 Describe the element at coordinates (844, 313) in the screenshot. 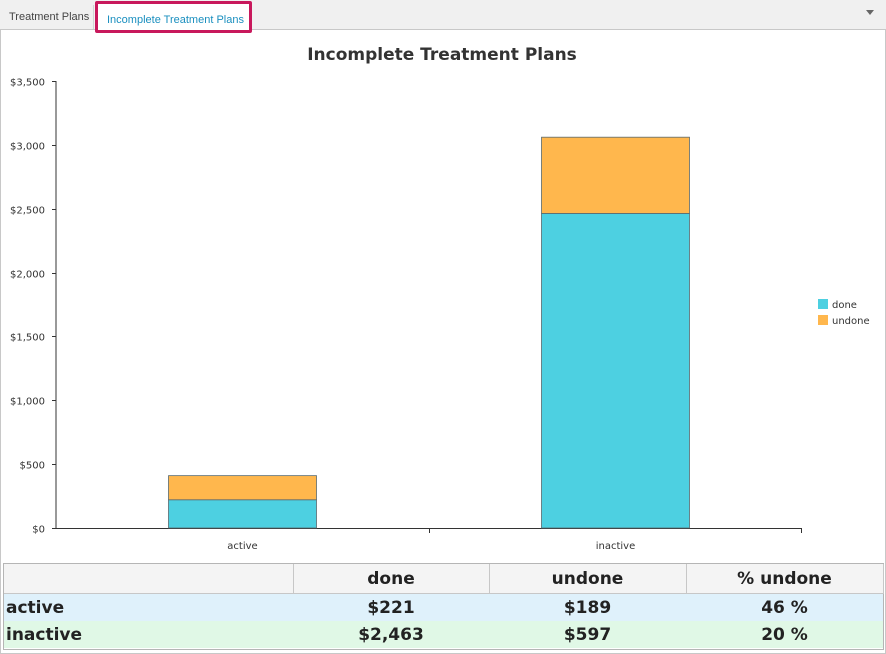

I see `legend: done undone` at that location.